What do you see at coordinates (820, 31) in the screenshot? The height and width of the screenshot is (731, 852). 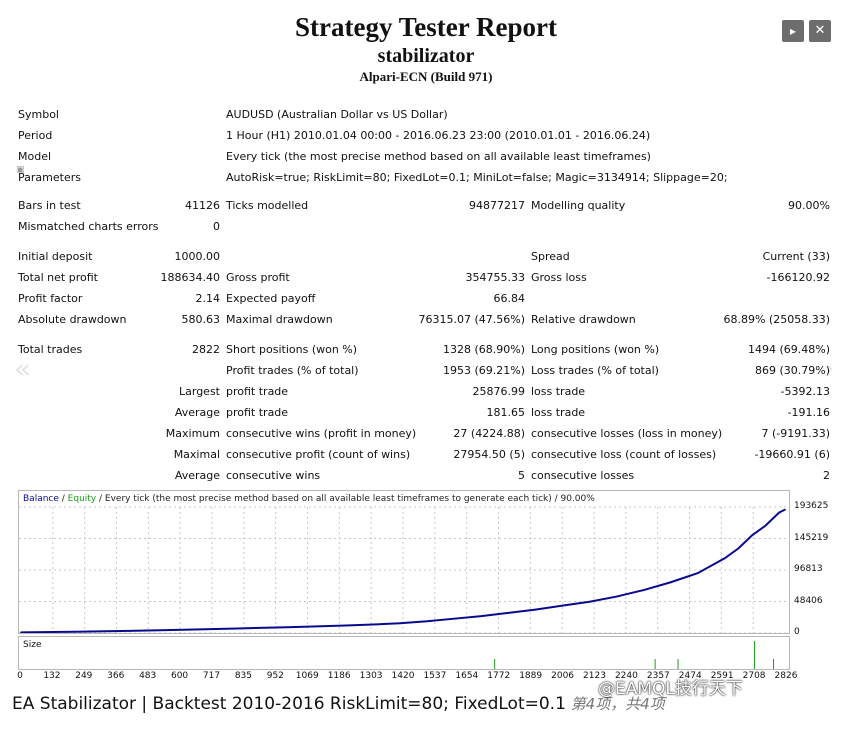 I see `close-icon: ✕` at bounding box center [820, 31].